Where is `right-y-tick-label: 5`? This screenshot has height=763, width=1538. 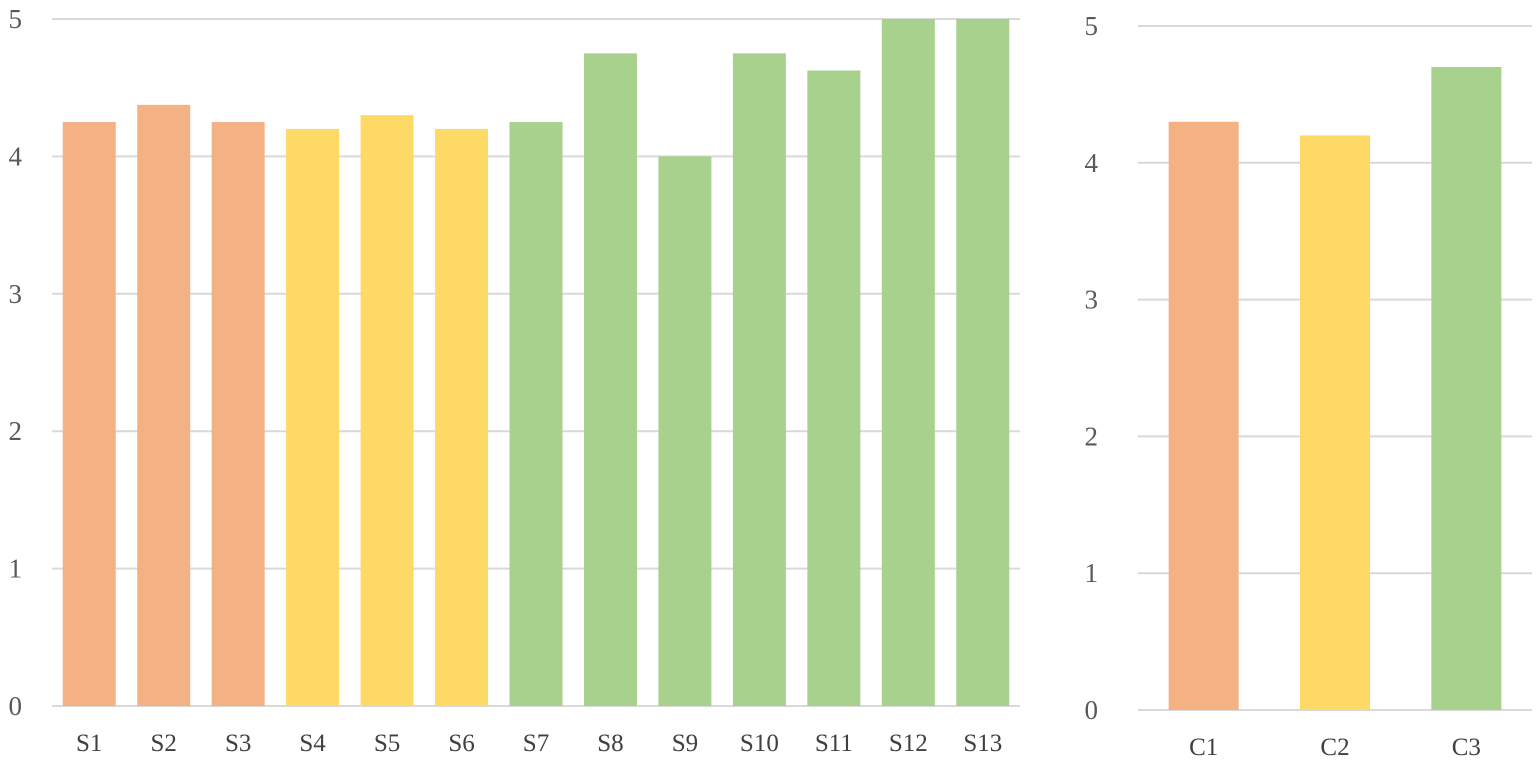
right-y-tick-label: 5 is located at coordinates (1092, 26).